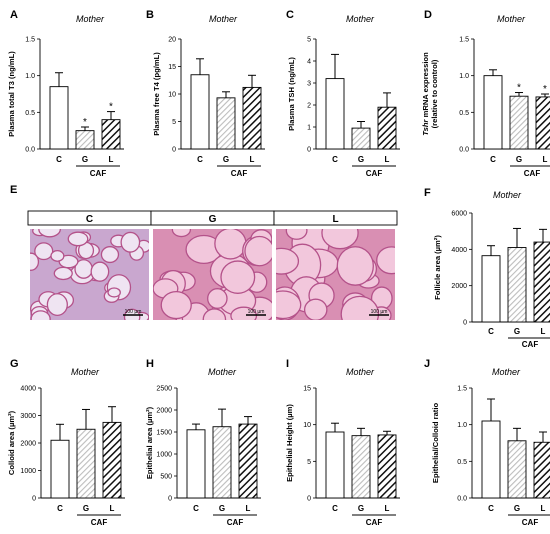 The width and height of the screenshot is (550, 534). I want to click on y-tick-label: 2, so click(309, 106).